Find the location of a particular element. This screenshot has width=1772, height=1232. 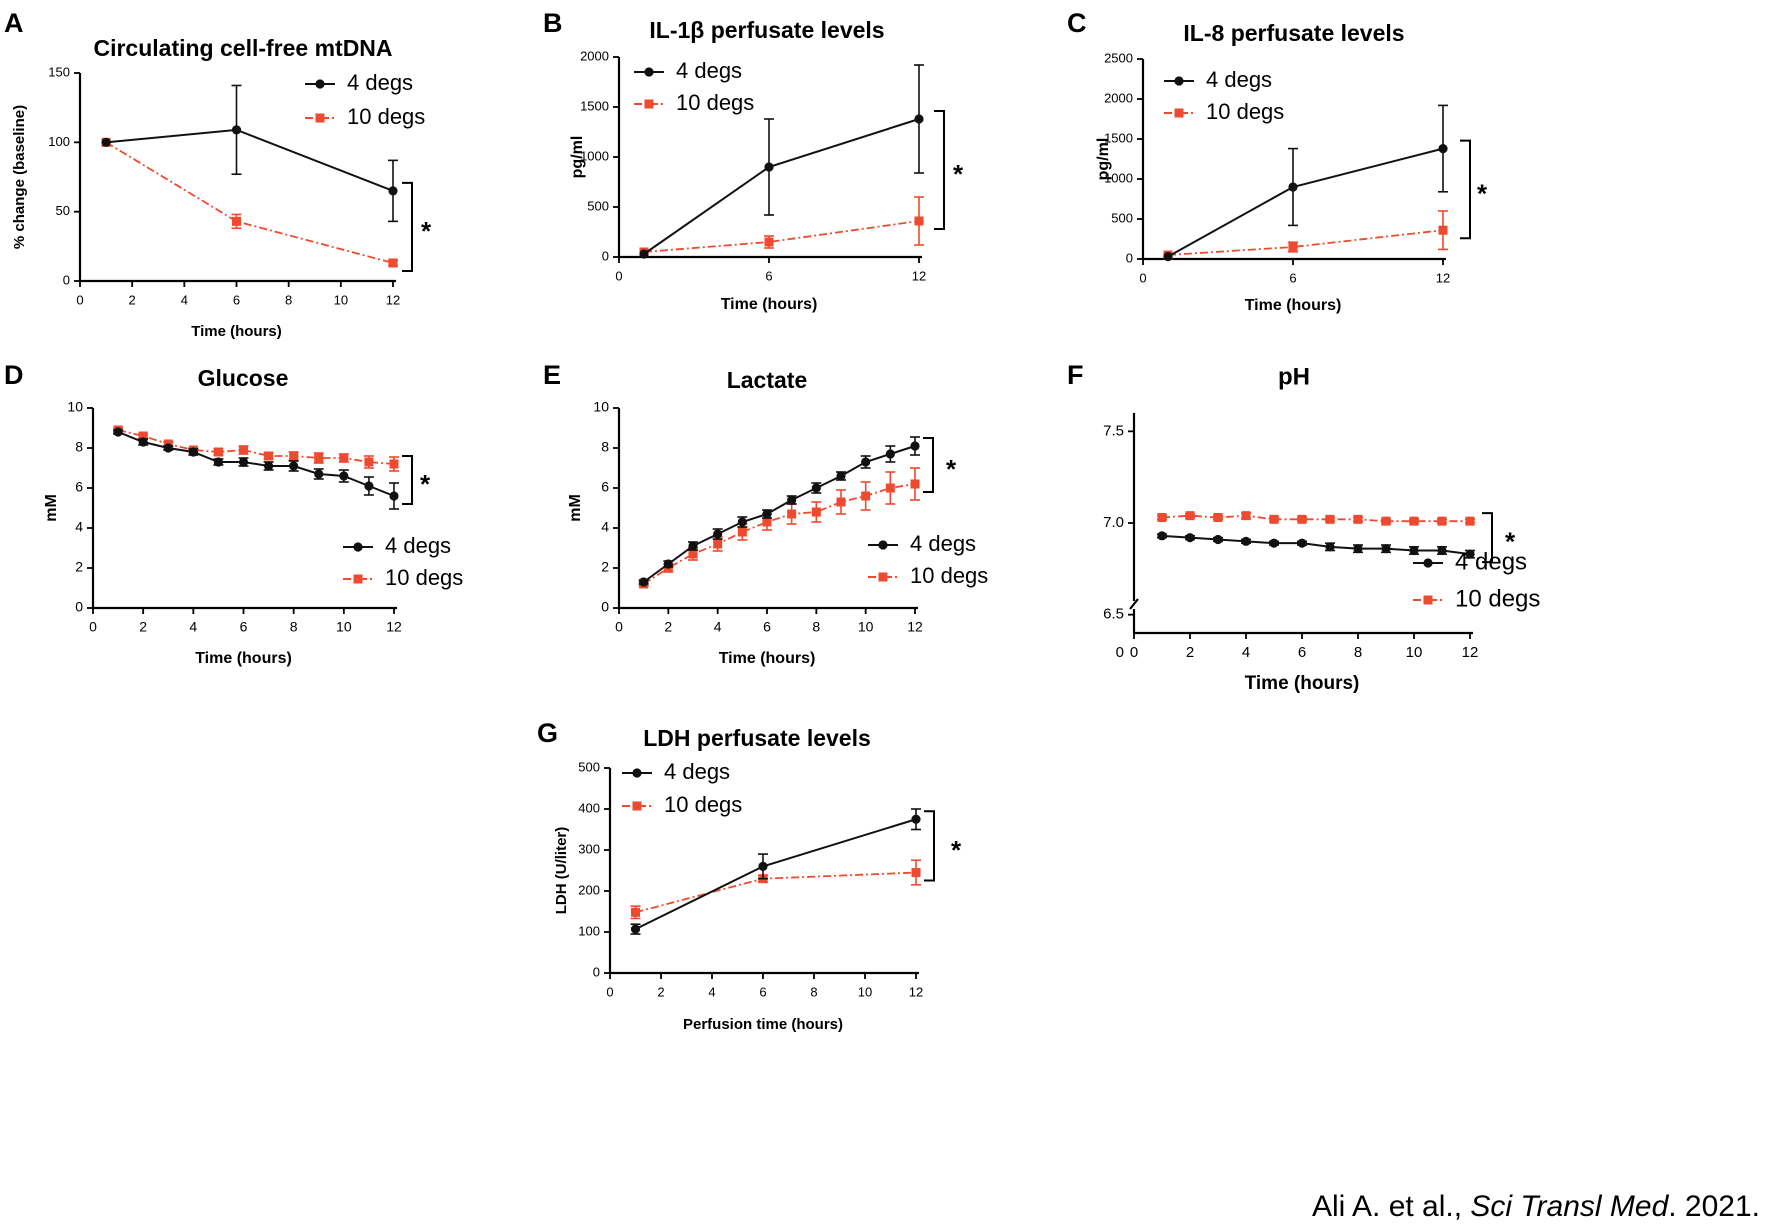

legend-label: 10 degs is located at coordinates (715, 102).